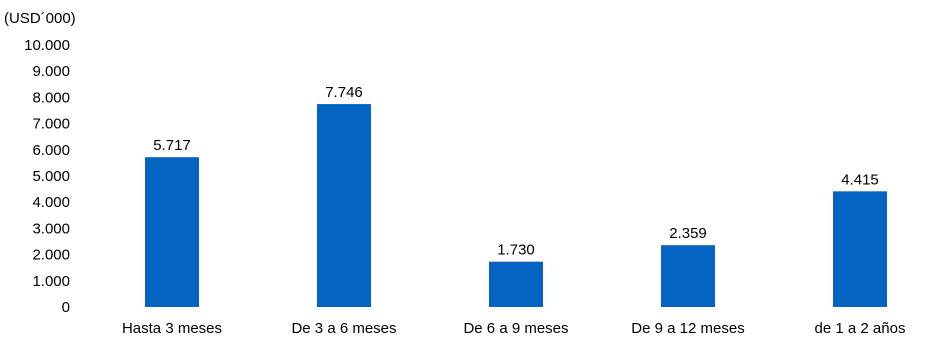 The image size is (936, 340). I want to click on y-tick-label: 3.000, so click(51, 228).